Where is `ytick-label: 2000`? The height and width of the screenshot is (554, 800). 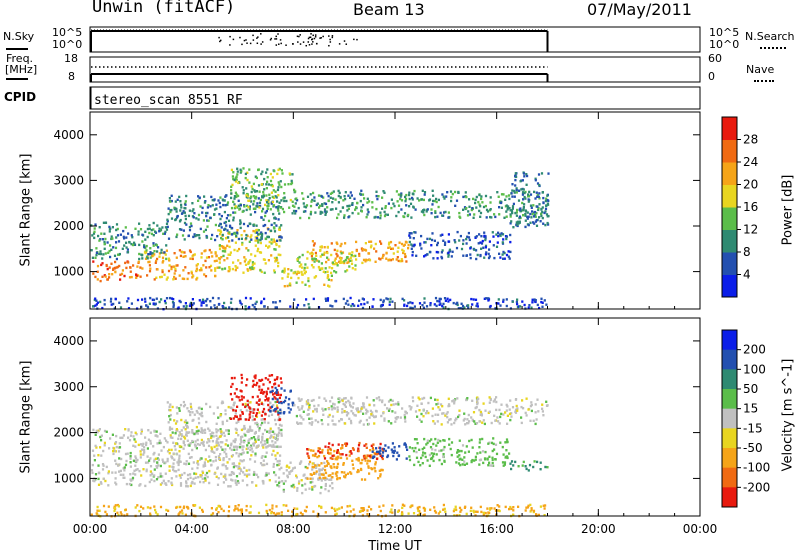
ytick-label: 2000 is located at coordinates (68, 433).